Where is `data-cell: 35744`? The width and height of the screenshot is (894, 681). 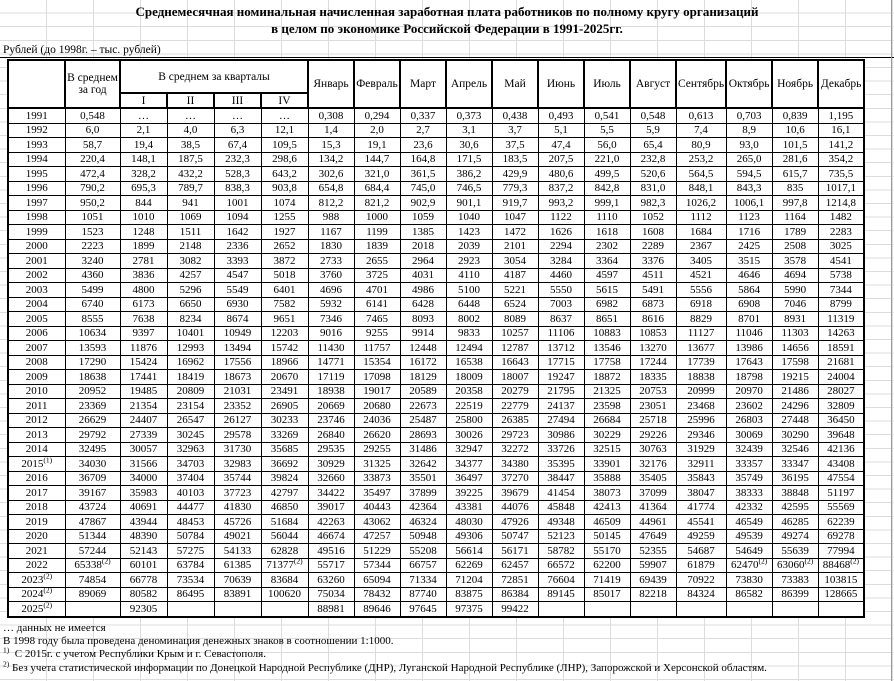 data-cell: 35744 is located at coordinates (237, 478).